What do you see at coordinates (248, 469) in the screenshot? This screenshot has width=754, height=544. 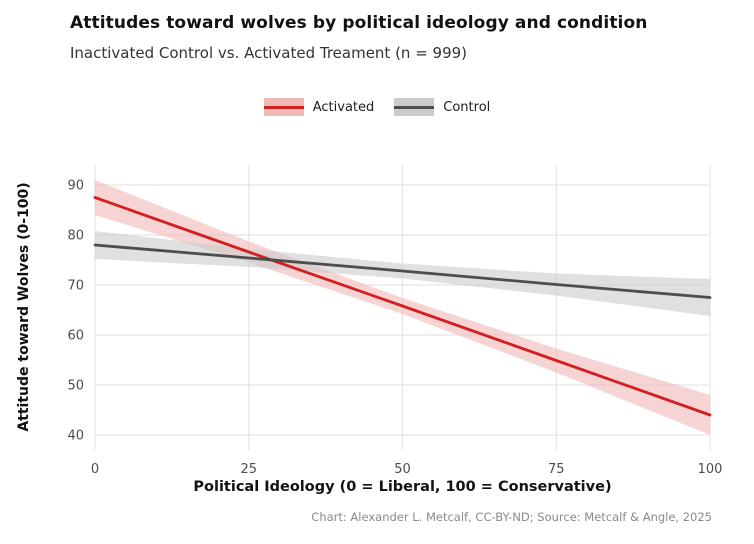 I see `x-tick-label: 25` at bounding box center [248, 469].